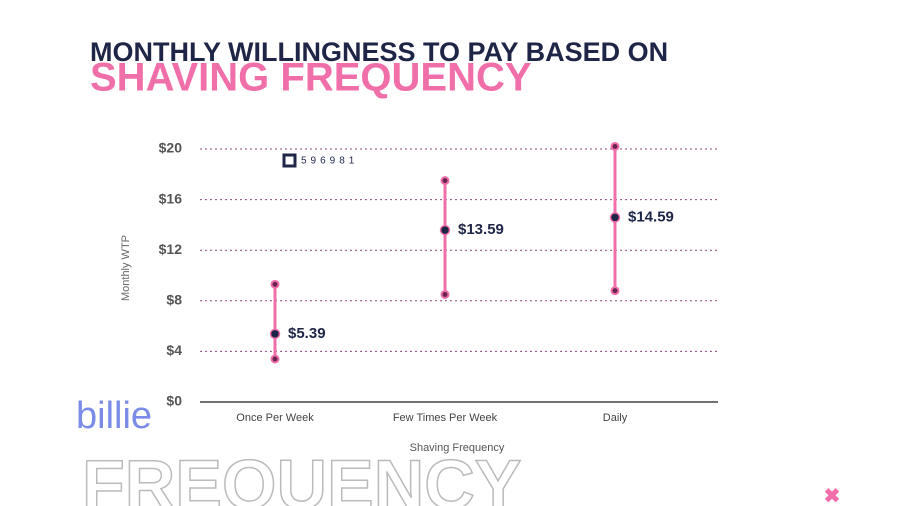 Image resolution: width=900 pixels, height=506 pixels. What do you see at coordinates (311, 78) in the screenshot?
I see `chart-subtitle: SHAVING FREQUENCY` at bounding box center [311, 78].